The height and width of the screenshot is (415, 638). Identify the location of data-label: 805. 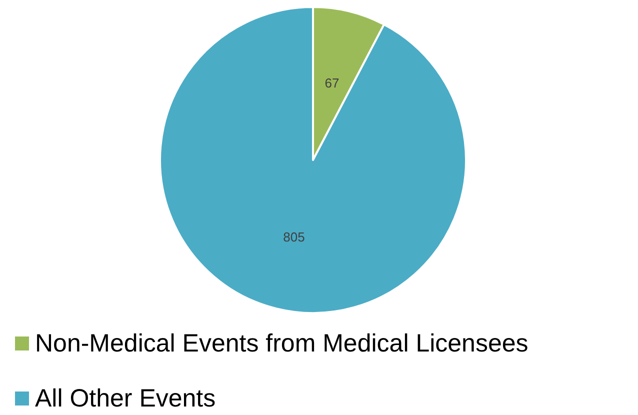
(294, 237).